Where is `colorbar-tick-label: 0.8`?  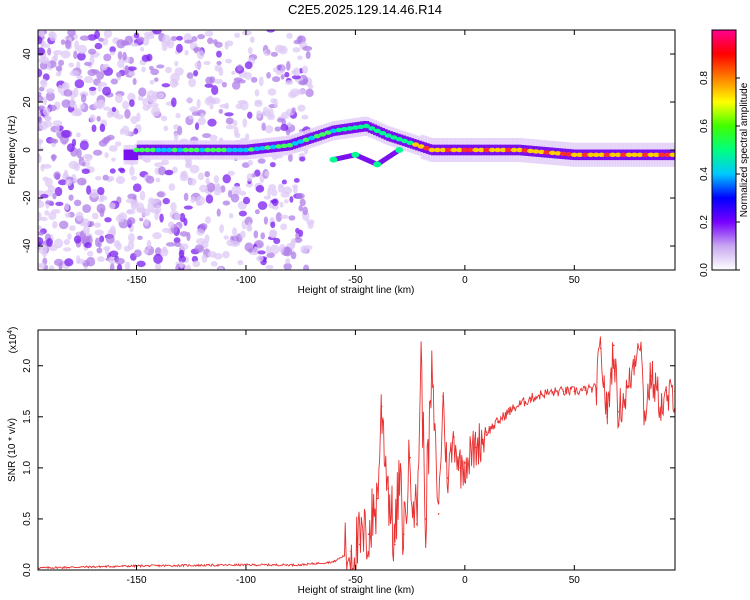
colorbar-tick-label: 0.8 is located at coordinates (704, 78).